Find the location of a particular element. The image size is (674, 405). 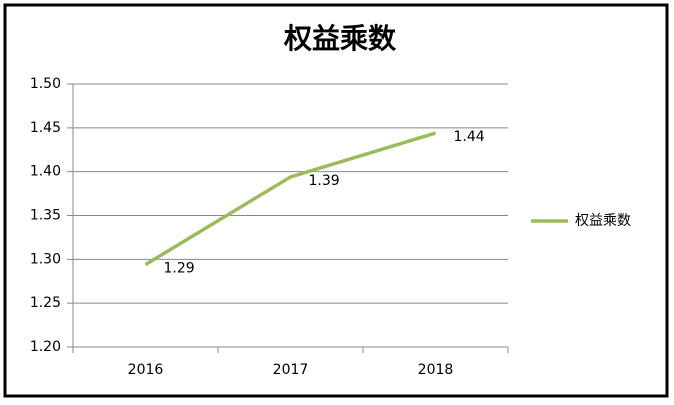

x-tick-label: 2018 is located at coordinates (436, 370).